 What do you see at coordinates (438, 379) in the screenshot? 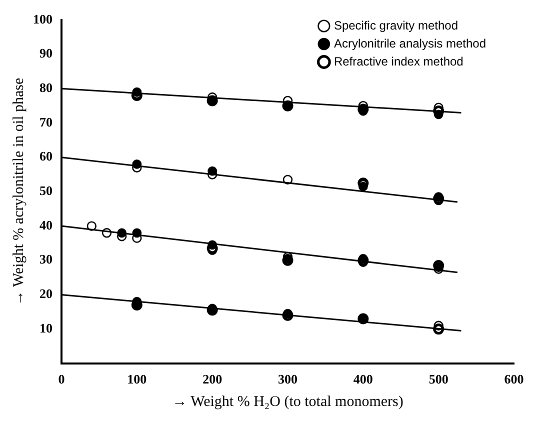
I see `x-tick-label: 500` at bounding box center [438, 379].